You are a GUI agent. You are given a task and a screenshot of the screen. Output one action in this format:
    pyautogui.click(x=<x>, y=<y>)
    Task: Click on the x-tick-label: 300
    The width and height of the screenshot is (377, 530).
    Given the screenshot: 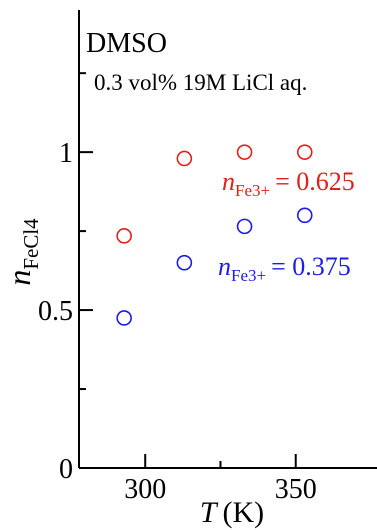 What is the action you would take?
    pyautogui.click(x=145, y=489)
    